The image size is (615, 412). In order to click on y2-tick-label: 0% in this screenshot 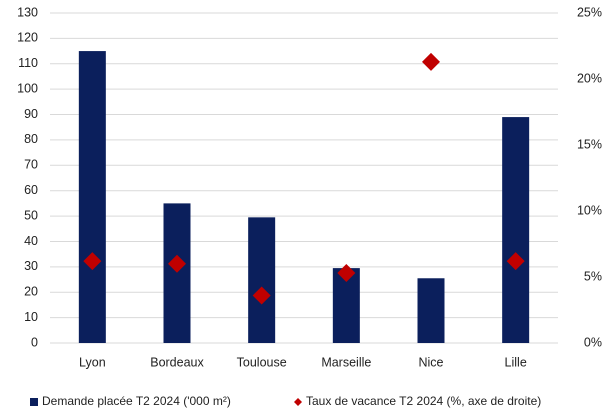, I will do `click(593, 342)`.